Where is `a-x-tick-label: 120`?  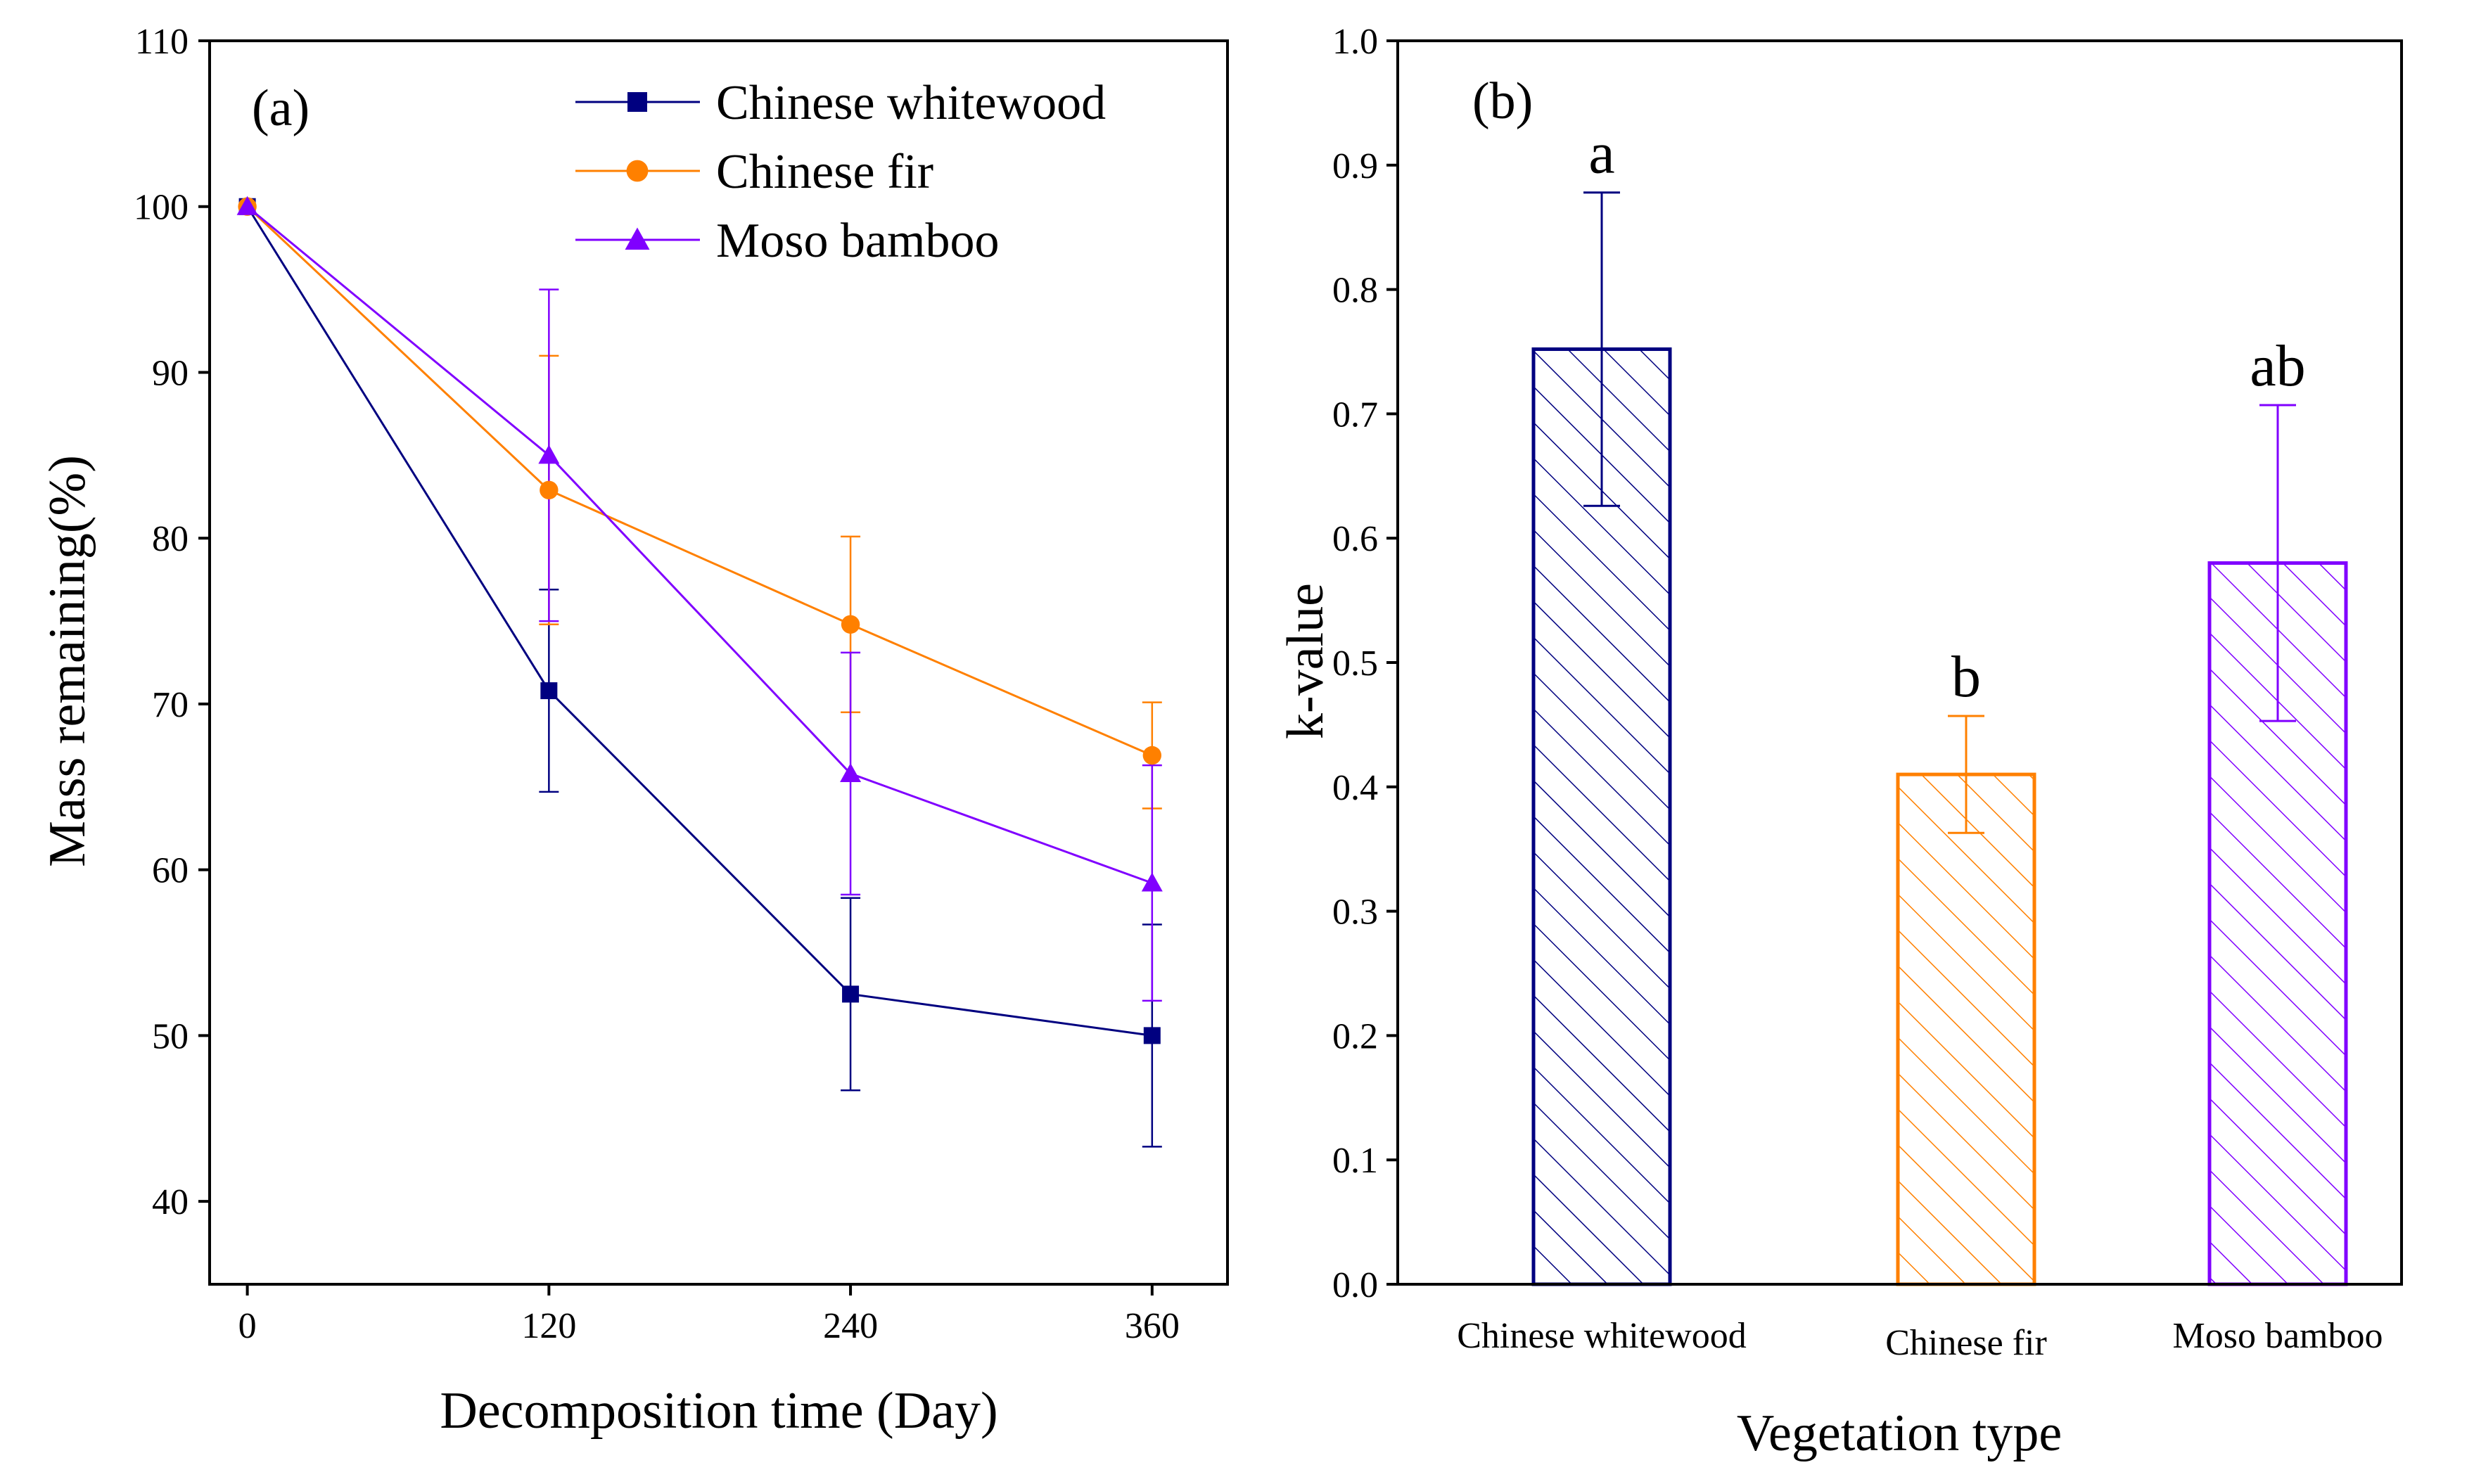 a-x-tick-label: 120 is located at coordinates (548, 1326).